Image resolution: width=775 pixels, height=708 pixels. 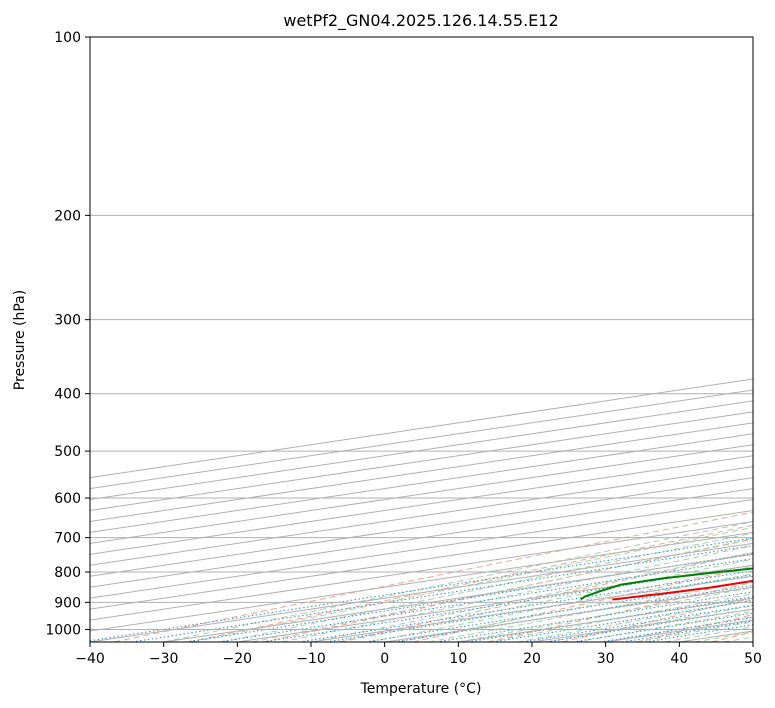 I want to click on x-tick-label: −40, so click(x=90, y=659).